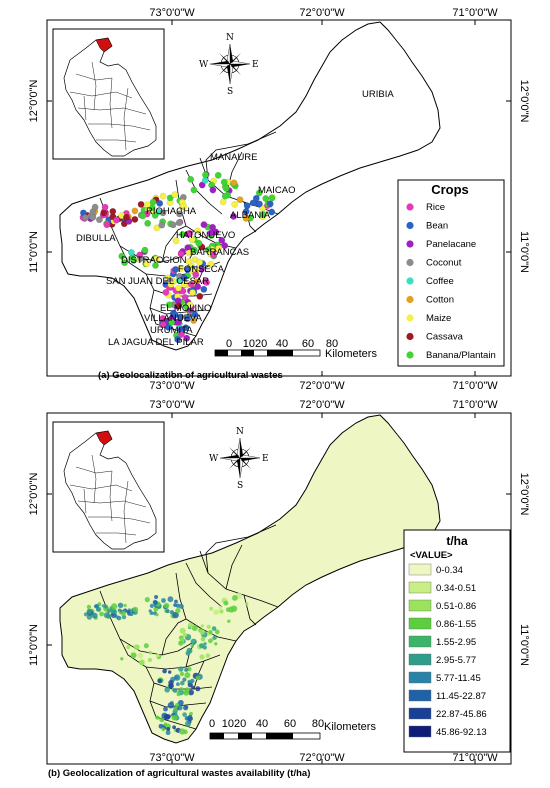  I want to click on place-label: VILLANUEVA, so click(173, 318).